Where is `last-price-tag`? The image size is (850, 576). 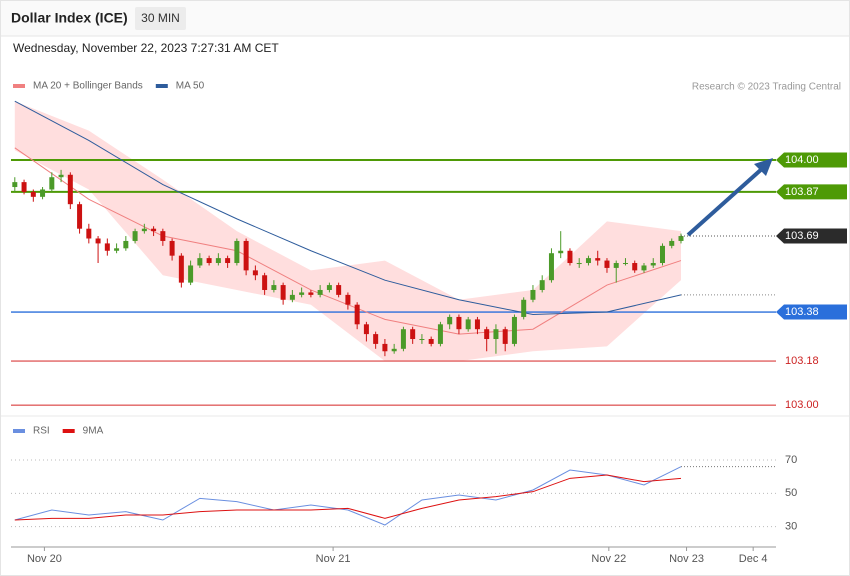
last-price-tag is located at coordinates (811, 236).